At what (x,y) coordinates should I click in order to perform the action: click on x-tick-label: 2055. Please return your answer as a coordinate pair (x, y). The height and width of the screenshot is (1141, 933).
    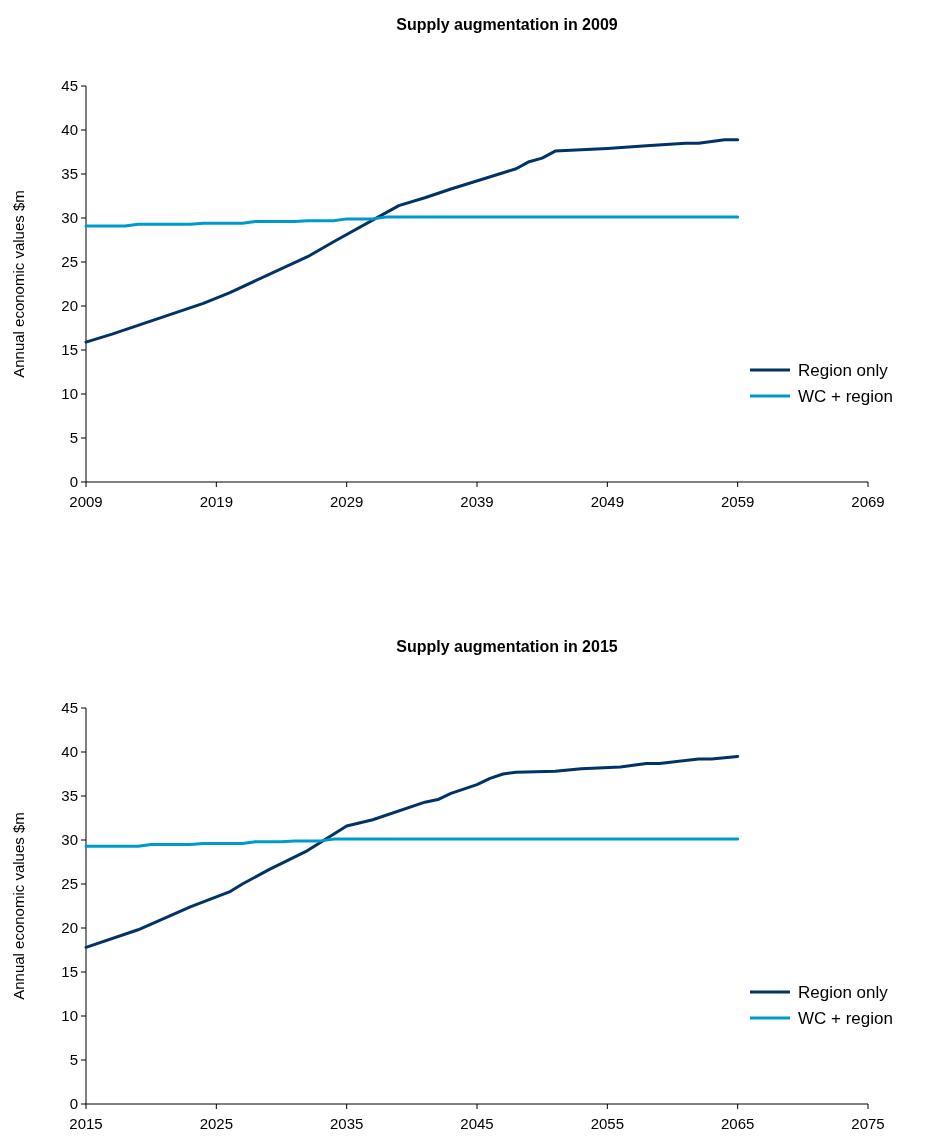
    Looking at the image, I should click on (607, 1123).